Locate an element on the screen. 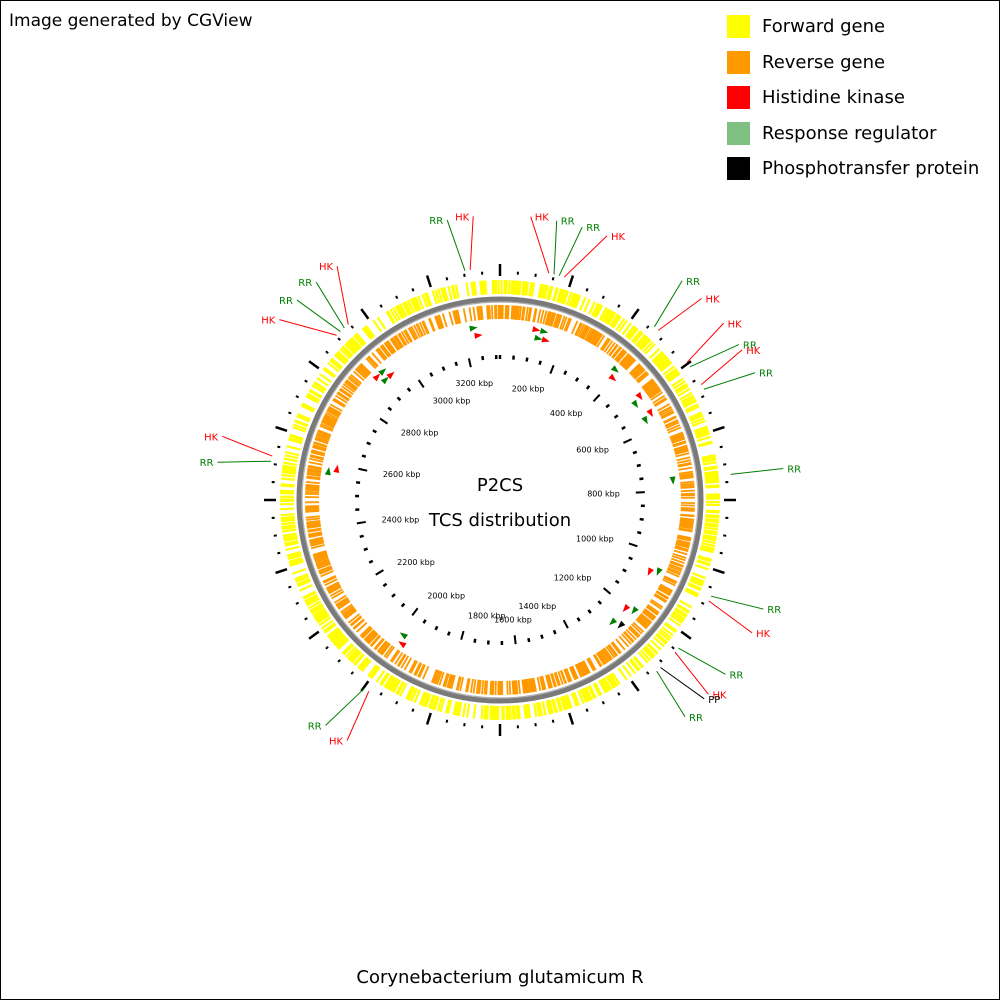 This screenshot has height=1000, width=1000. legend-swatch is located at coordinates (738, 27).